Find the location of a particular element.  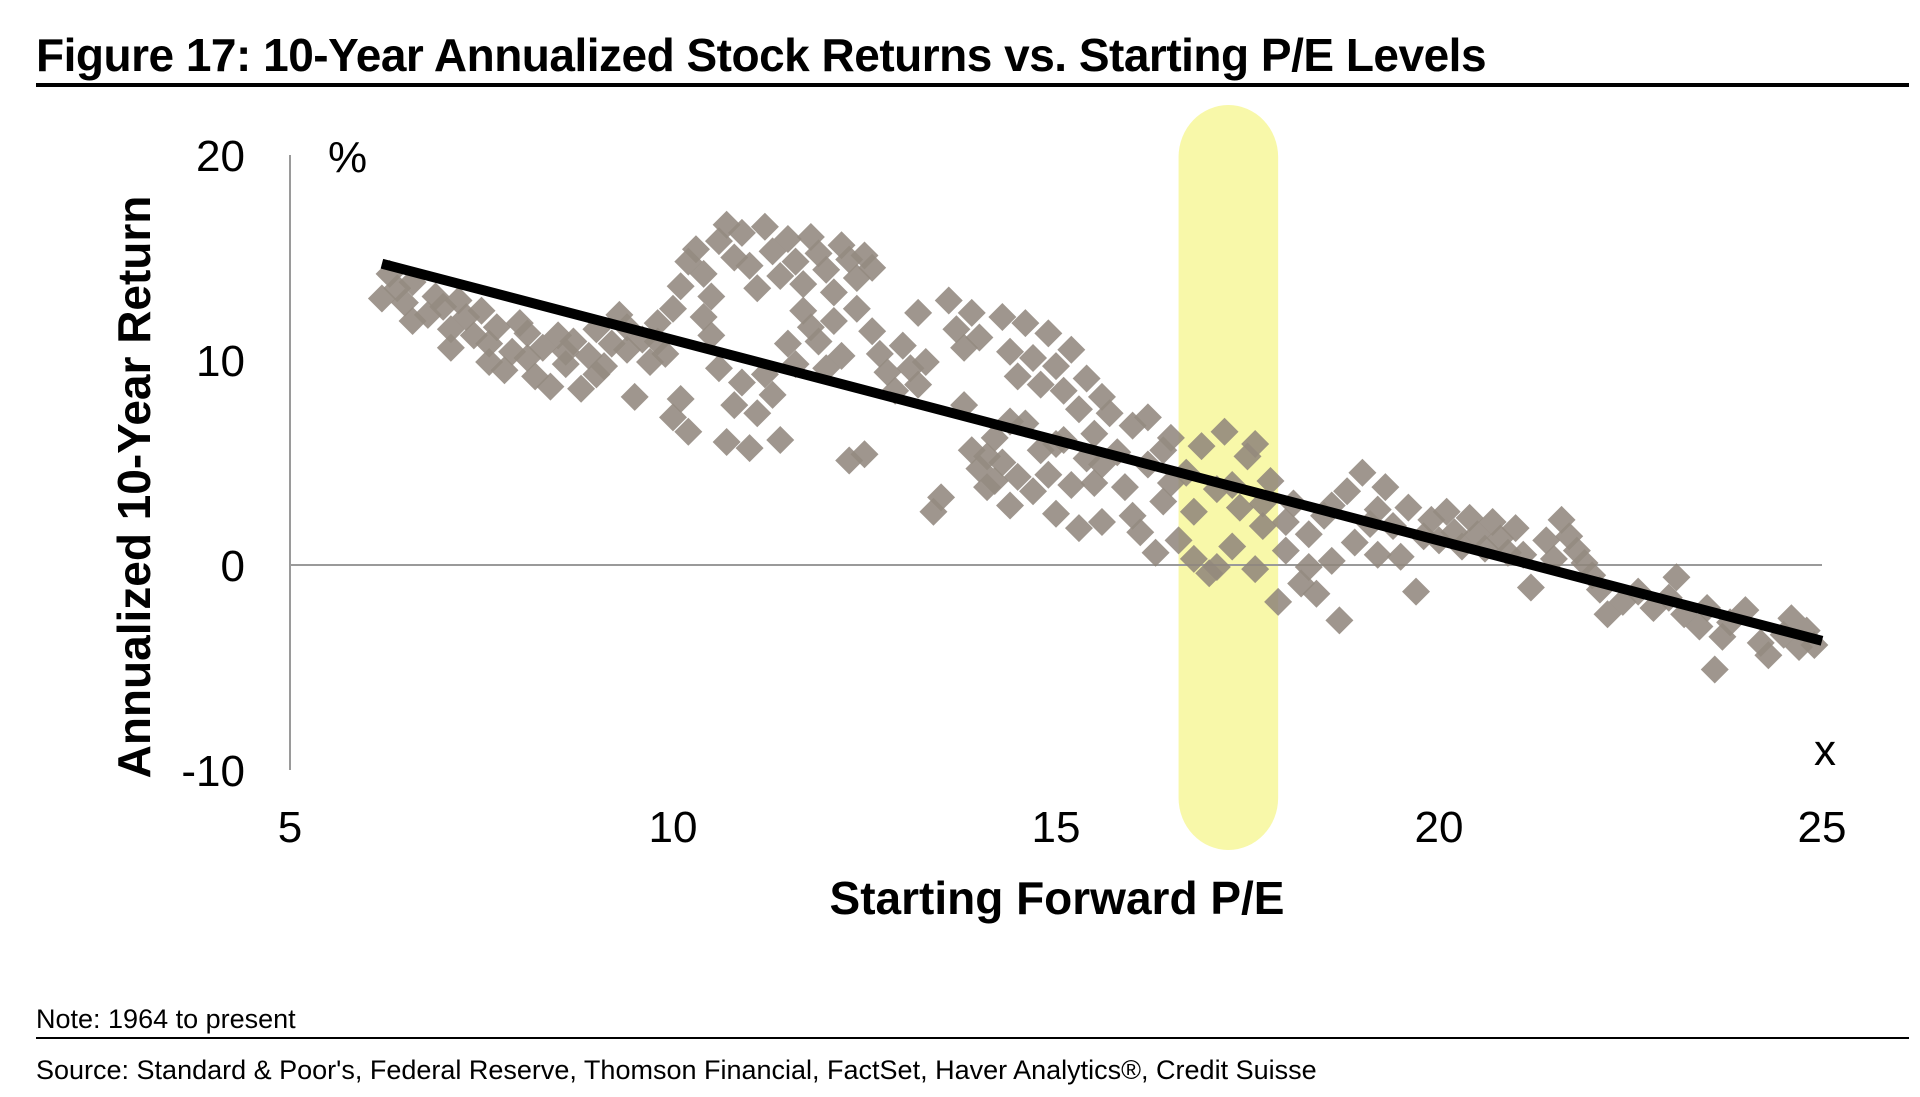

y-unit-label: % is located at coordinates (347, 157).